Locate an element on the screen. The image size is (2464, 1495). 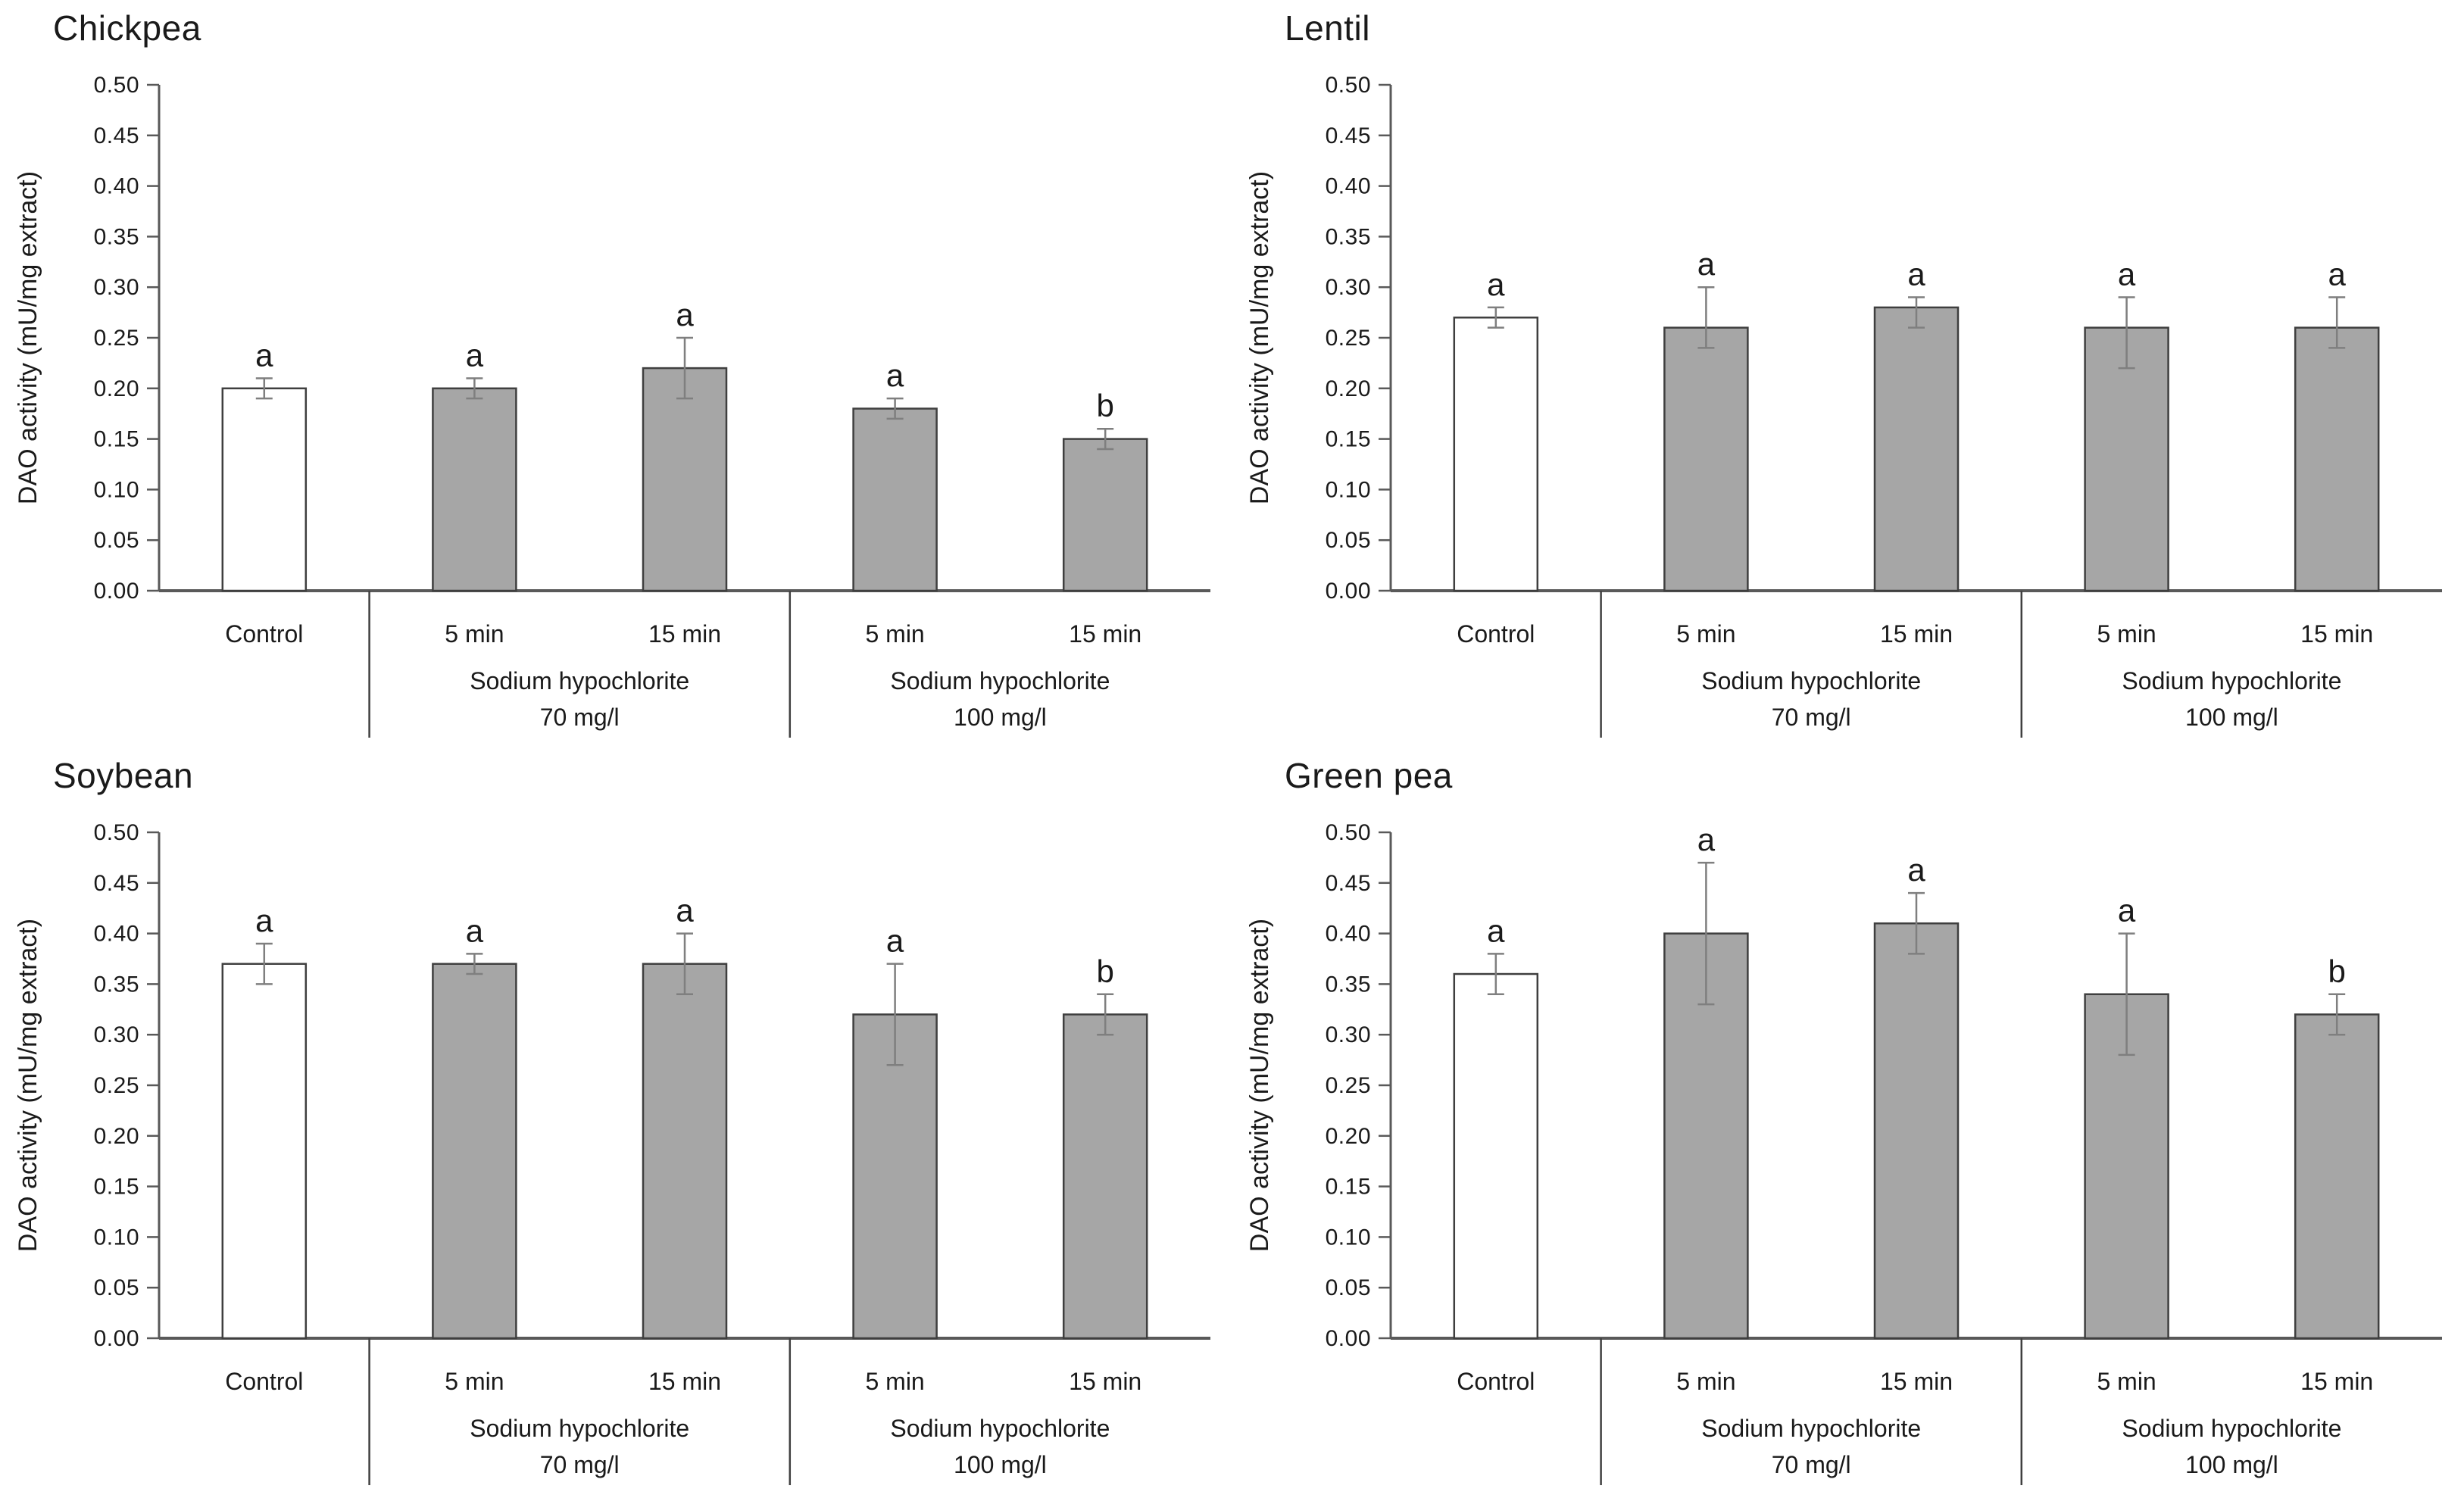
category-label-2: 5 min is located at coordinates (1705, 634).